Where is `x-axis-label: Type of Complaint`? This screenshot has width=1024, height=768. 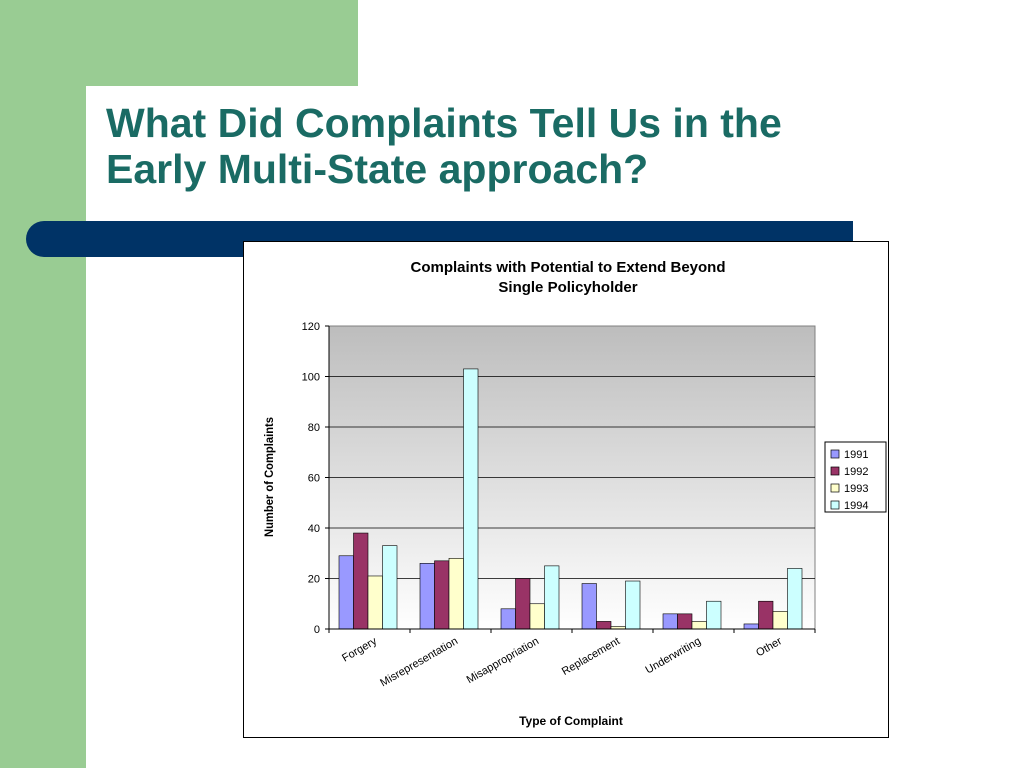
x-axis-label: Type of Complaint is located at coordinates (571, 721).